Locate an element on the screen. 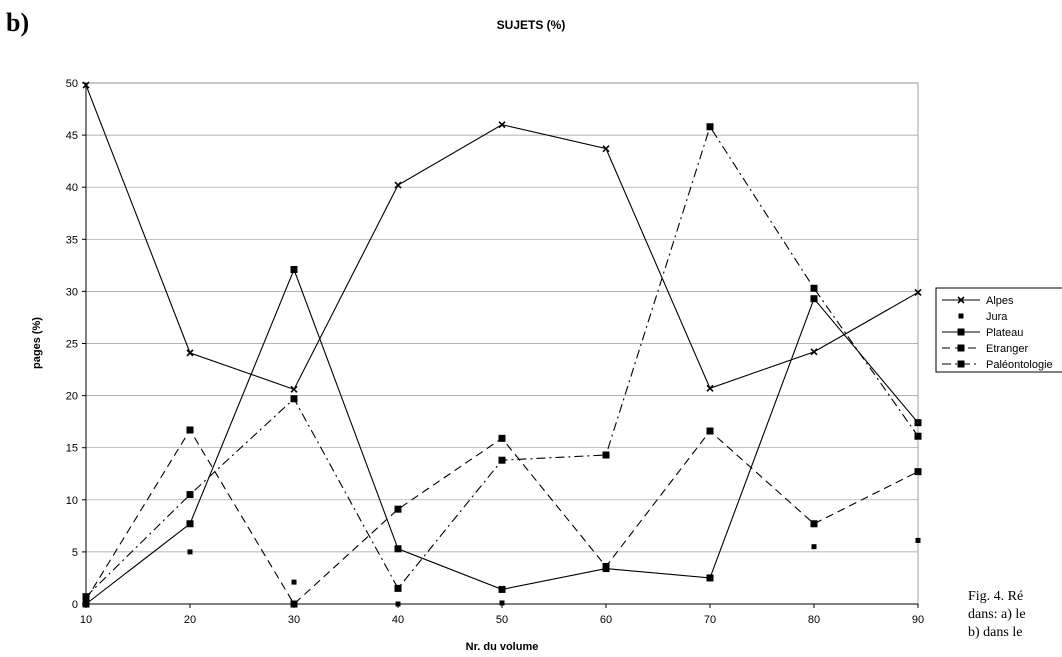  x-tick-label: 20 is located at coordinates (190, 620).